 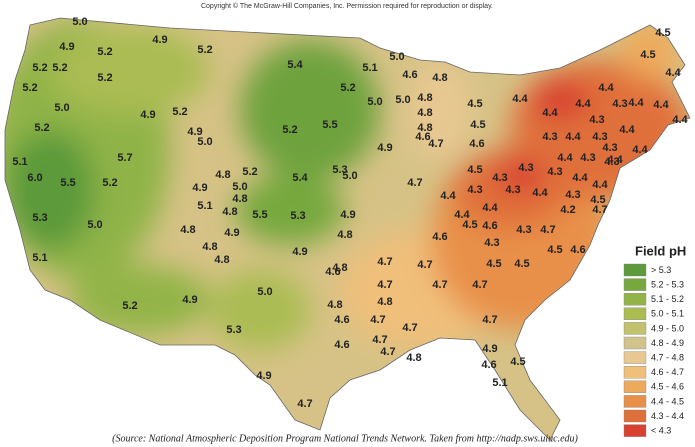 I want to click on legend-label: 4.3 - 4.4, so click(x=667, y=416).